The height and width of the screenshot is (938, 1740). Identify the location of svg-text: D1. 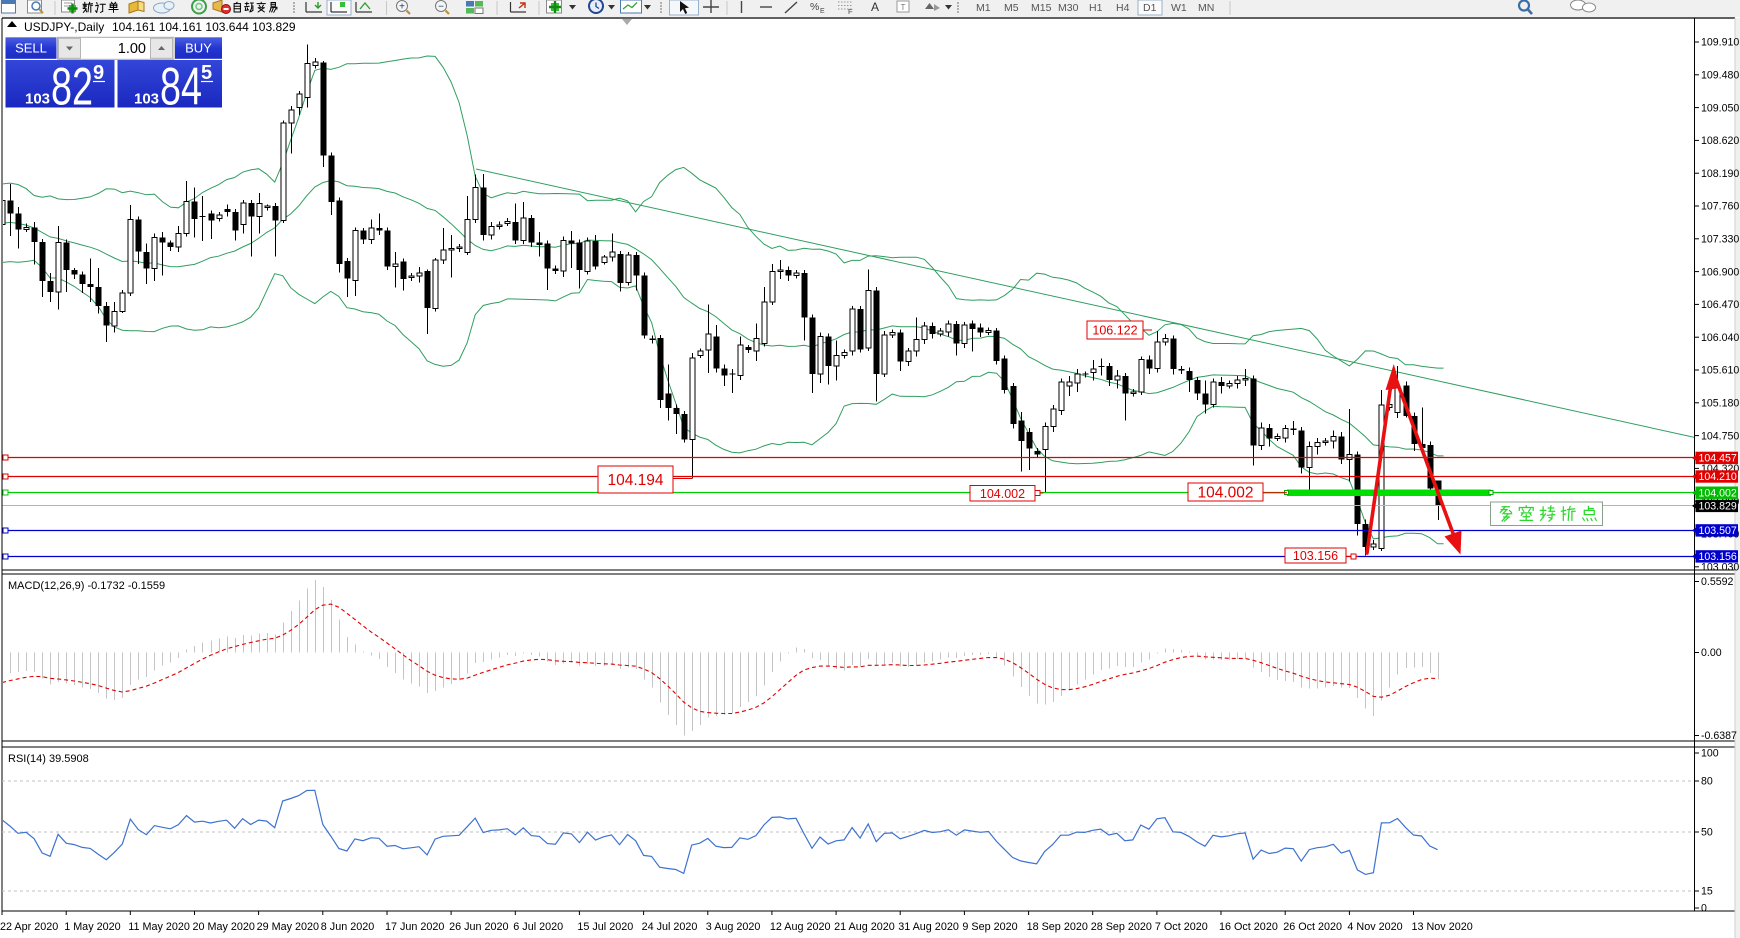
(1150, 8).